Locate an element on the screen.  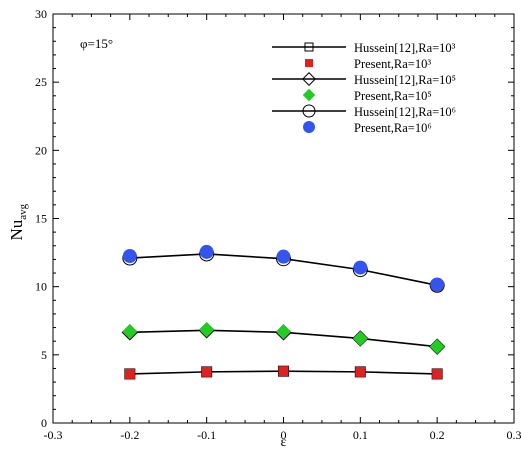
y-tick-label: 10 is located at coordinates (41, 287).